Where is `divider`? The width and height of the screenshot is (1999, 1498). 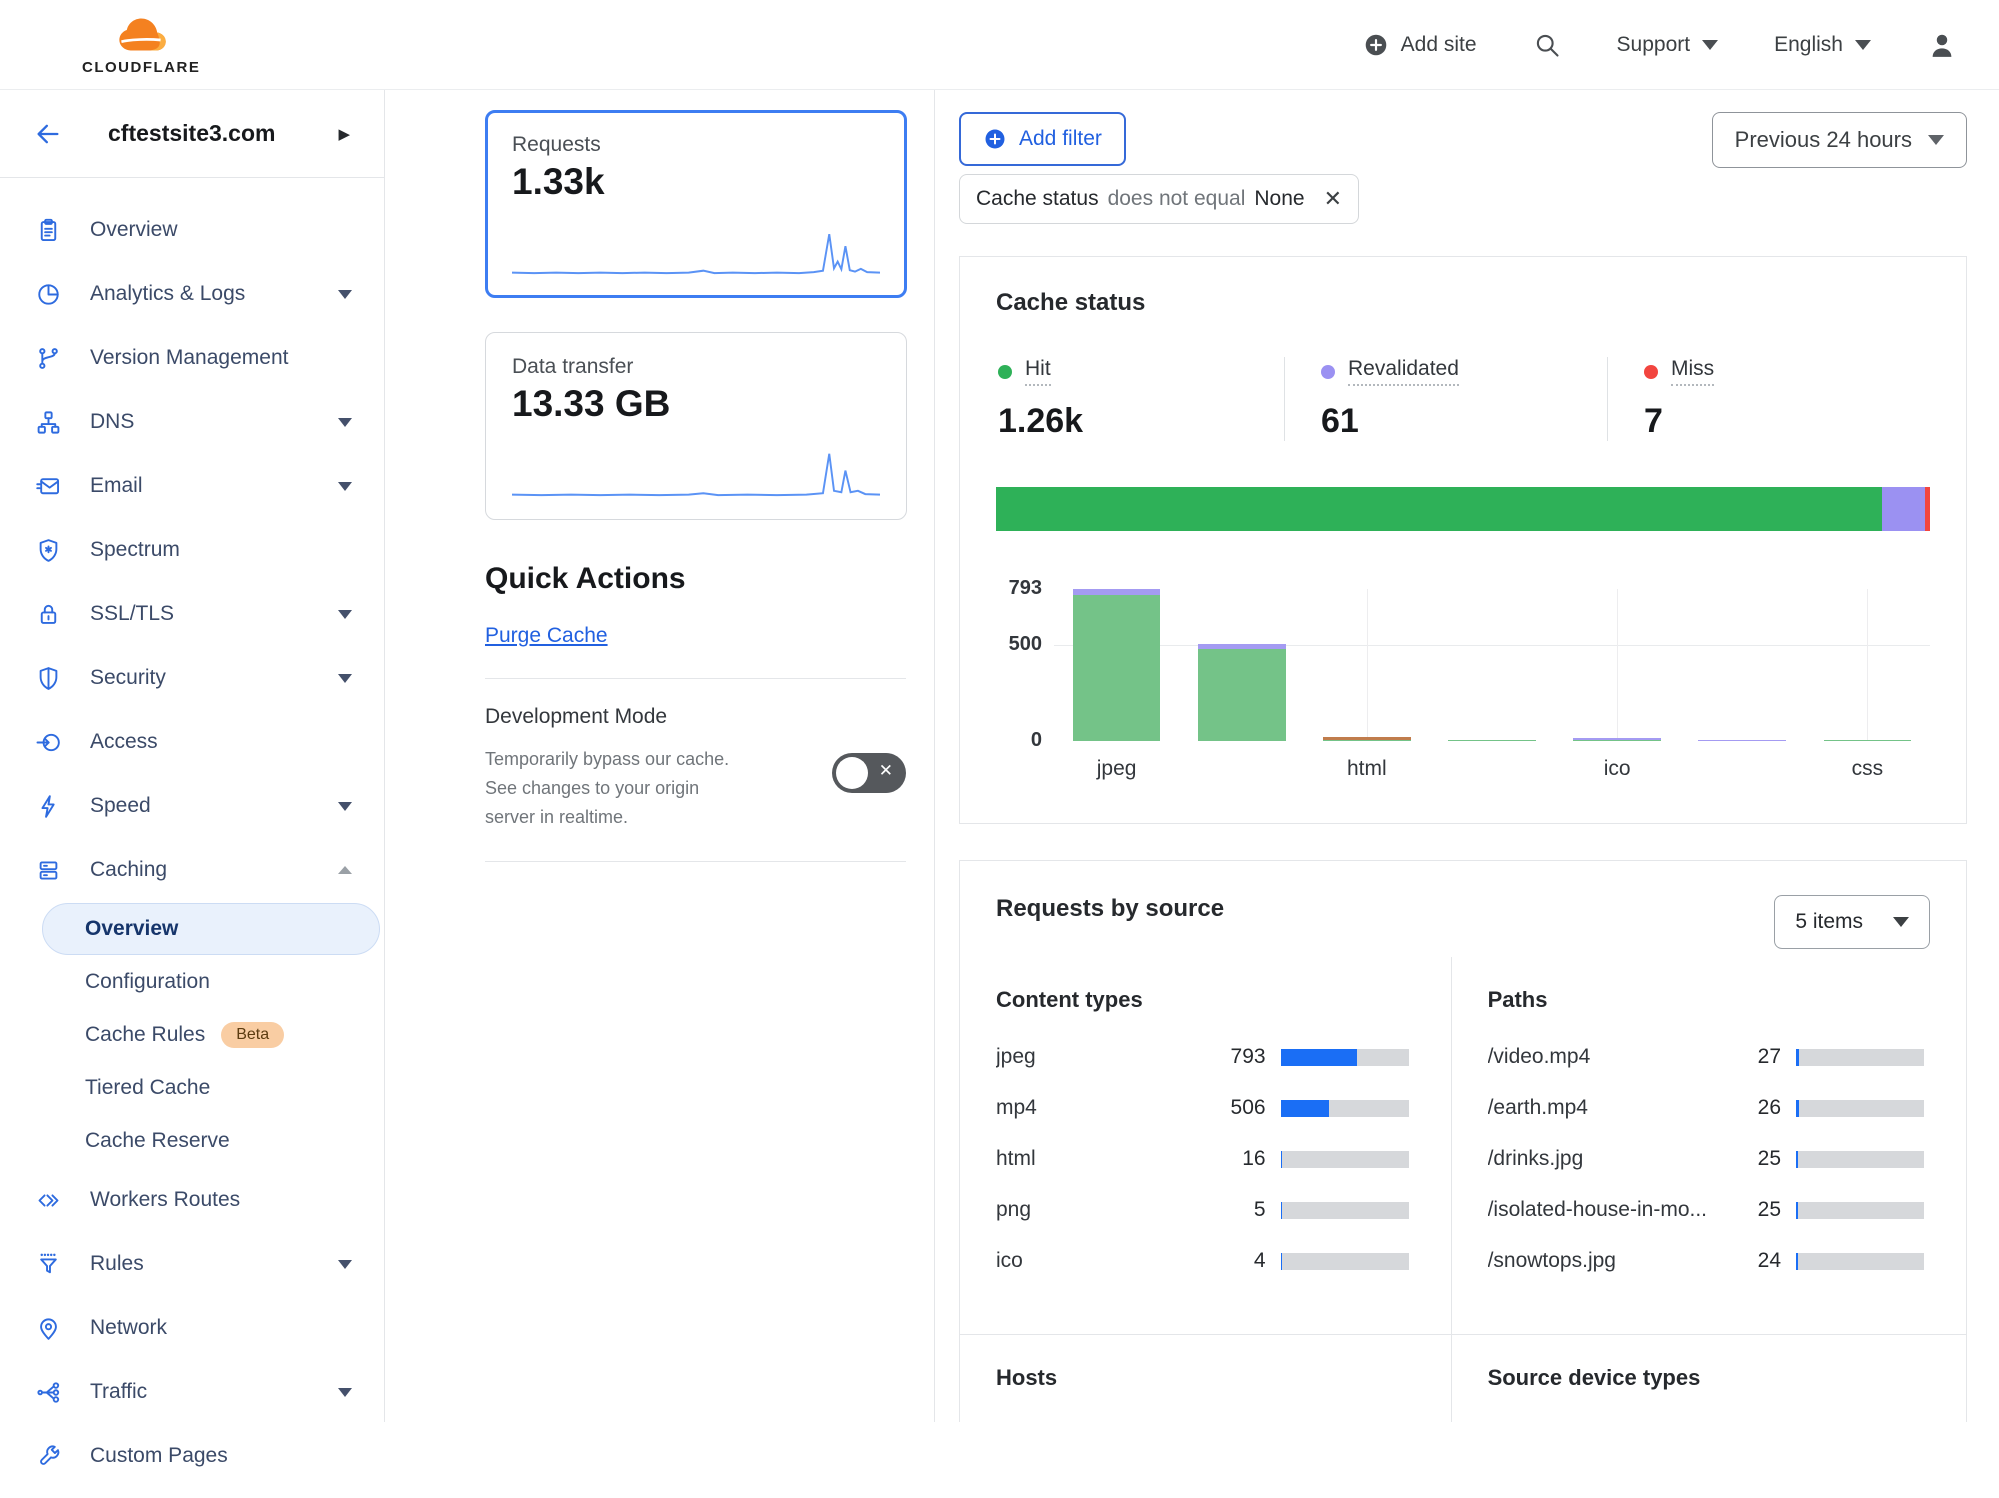
divider is located at coordinates (695, 678).